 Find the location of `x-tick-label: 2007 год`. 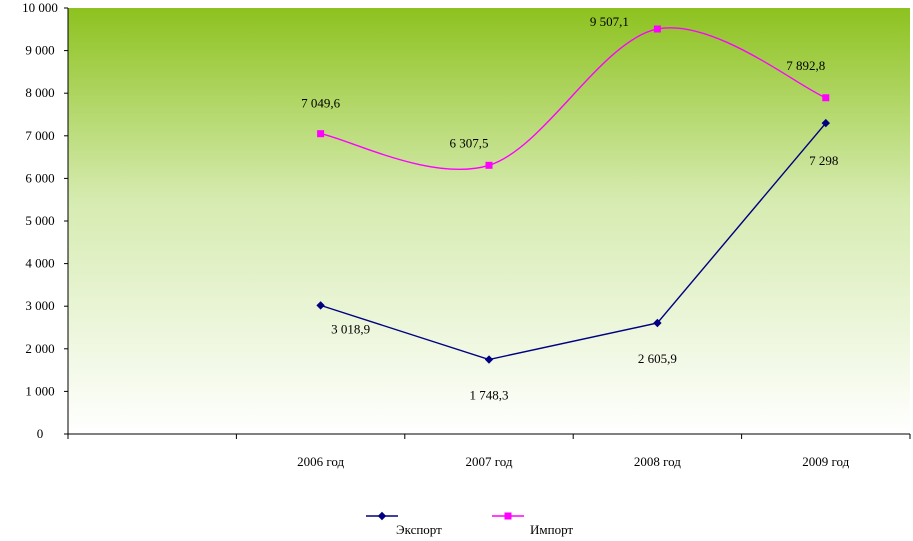

x-tick-label: 2007 год is located at coordinates (489, 461).